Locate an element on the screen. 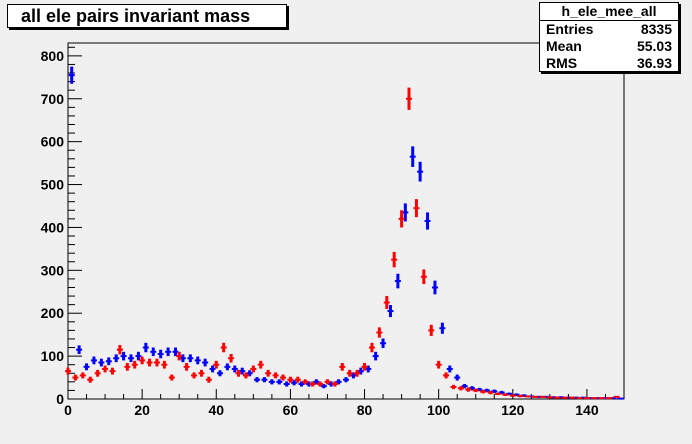 The image size is (692, 444). x-tick-label: 20 is located at coordinates (142, 410).